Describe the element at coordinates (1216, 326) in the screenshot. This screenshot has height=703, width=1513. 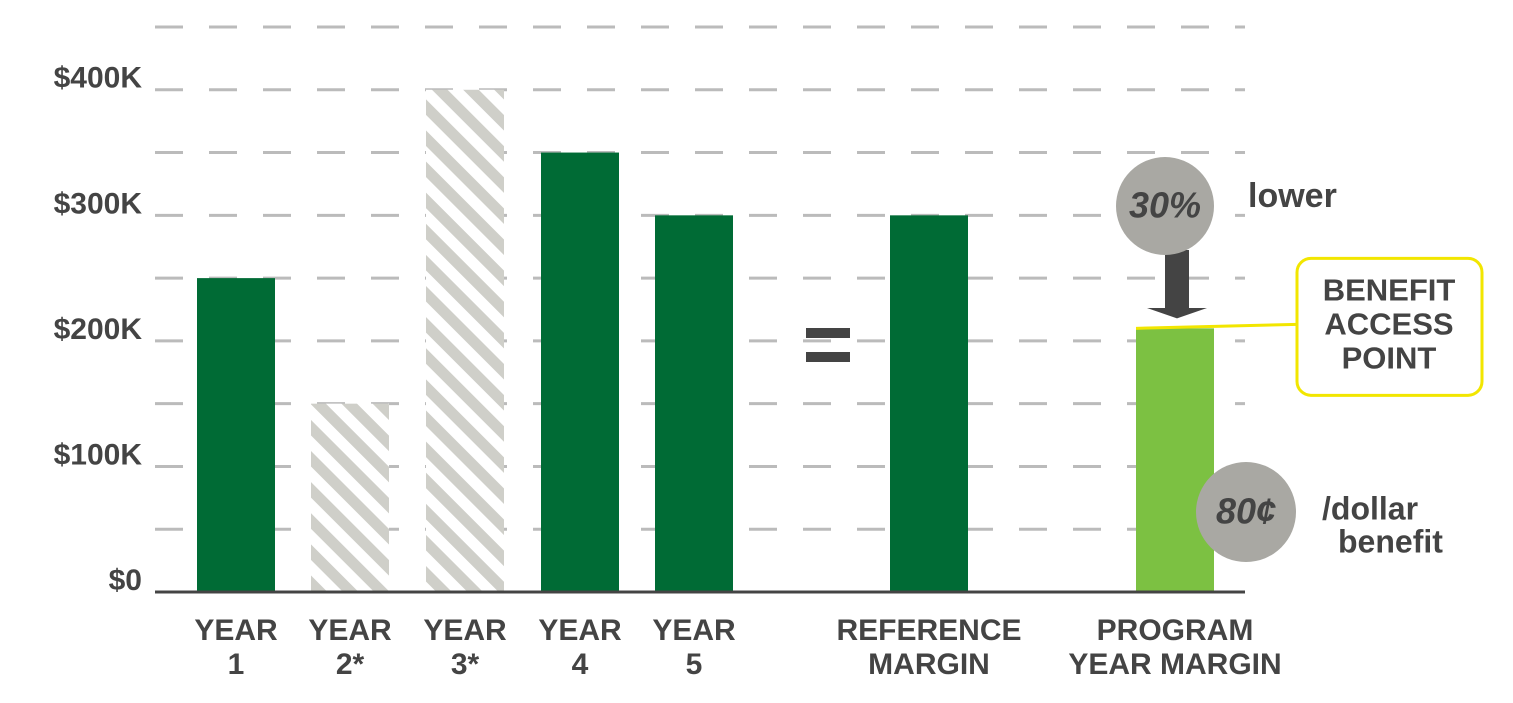
I see `callout-line` at that location.